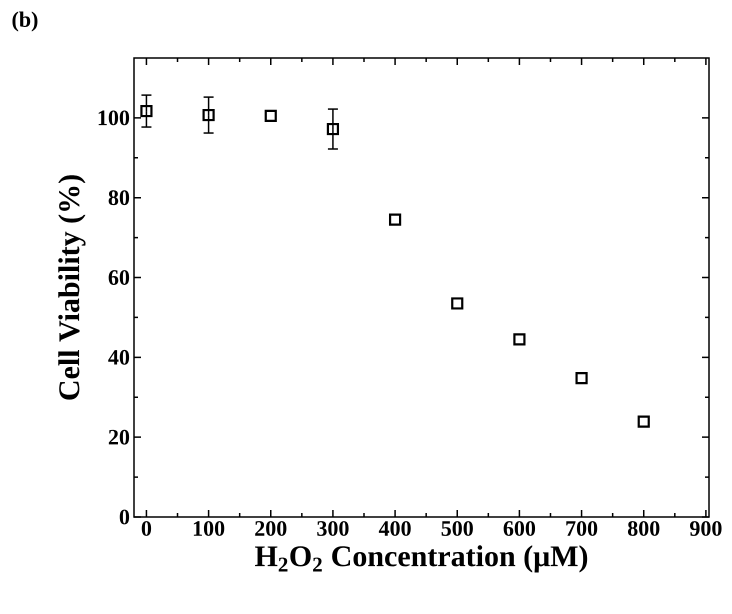  What do you see at coordinates (119, 437) in the screenshot?
I see `y-tick-label: 20` at bounding box center [119, 437].